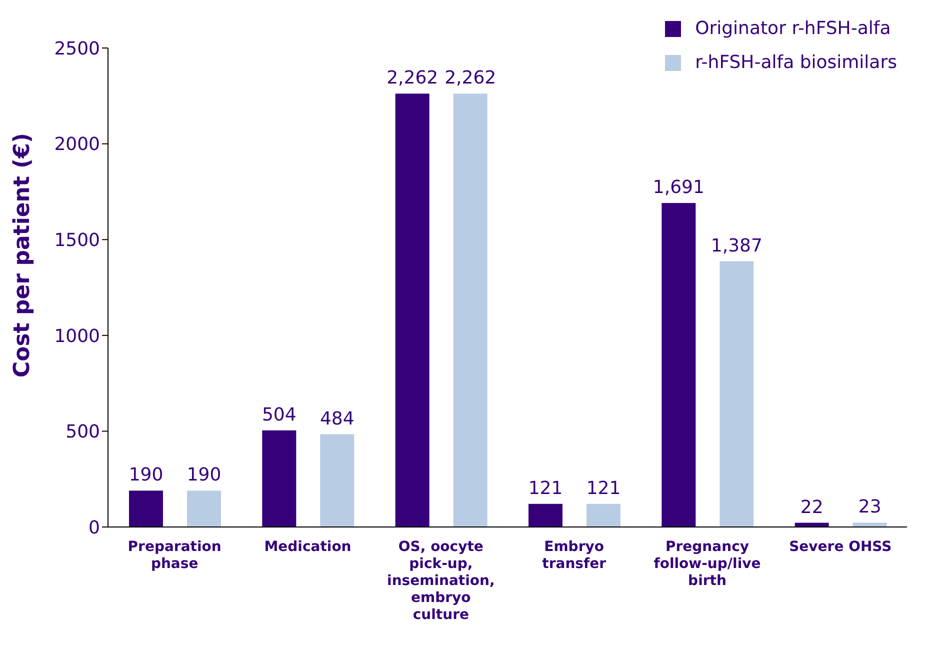  What do you see at coordinates (870, 507) in the screenshot?
I see `data-label: 23` at bounding box center [870, 507].